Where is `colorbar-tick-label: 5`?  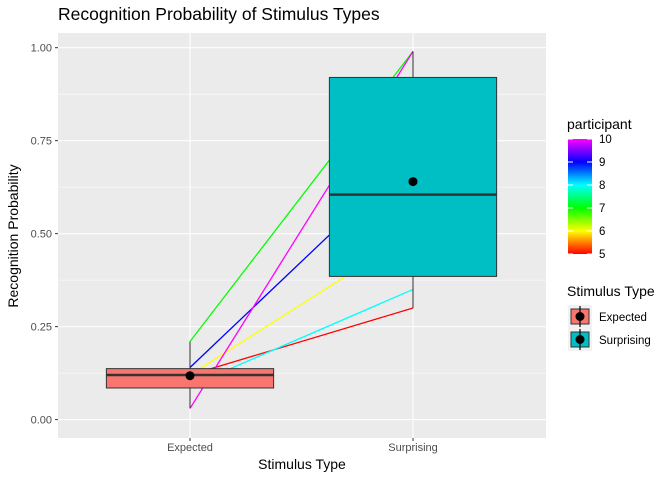
colorbar-tick-label: 5 is located at coordinates (602, 255).